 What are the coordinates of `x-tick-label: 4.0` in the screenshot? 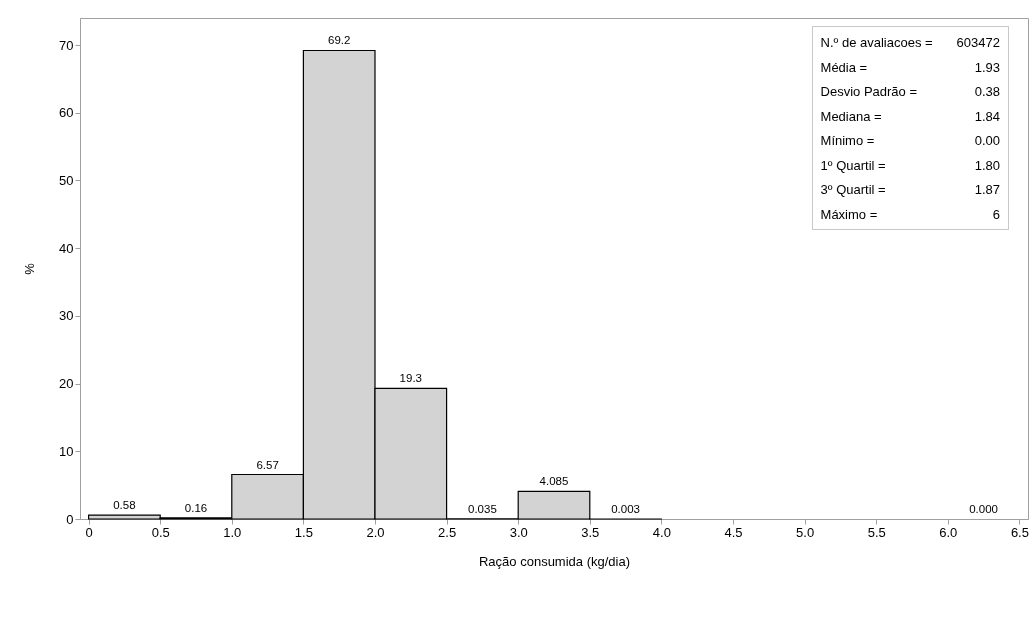 It's located at (661, 532).